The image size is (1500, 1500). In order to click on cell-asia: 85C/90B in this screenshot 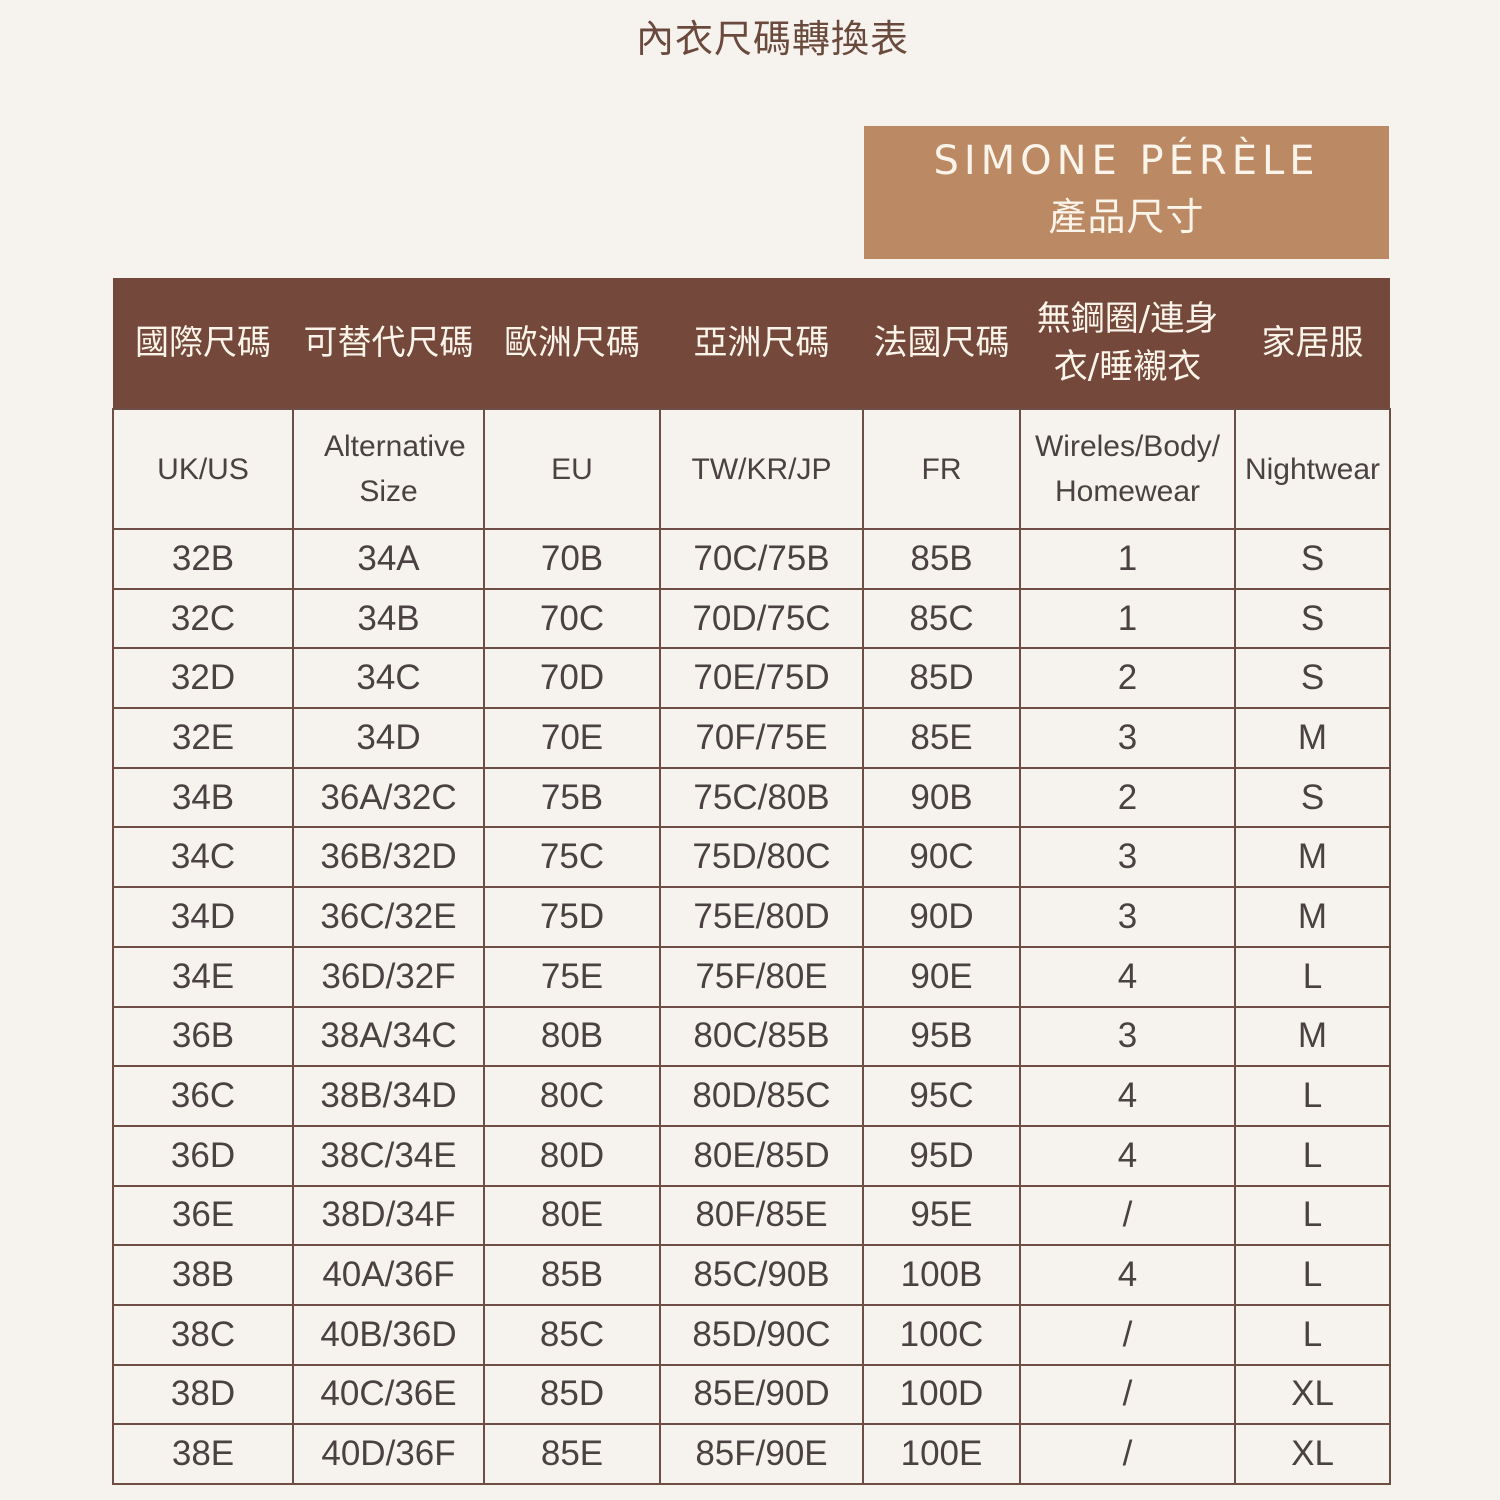, I will do `click(761, 1275)`.